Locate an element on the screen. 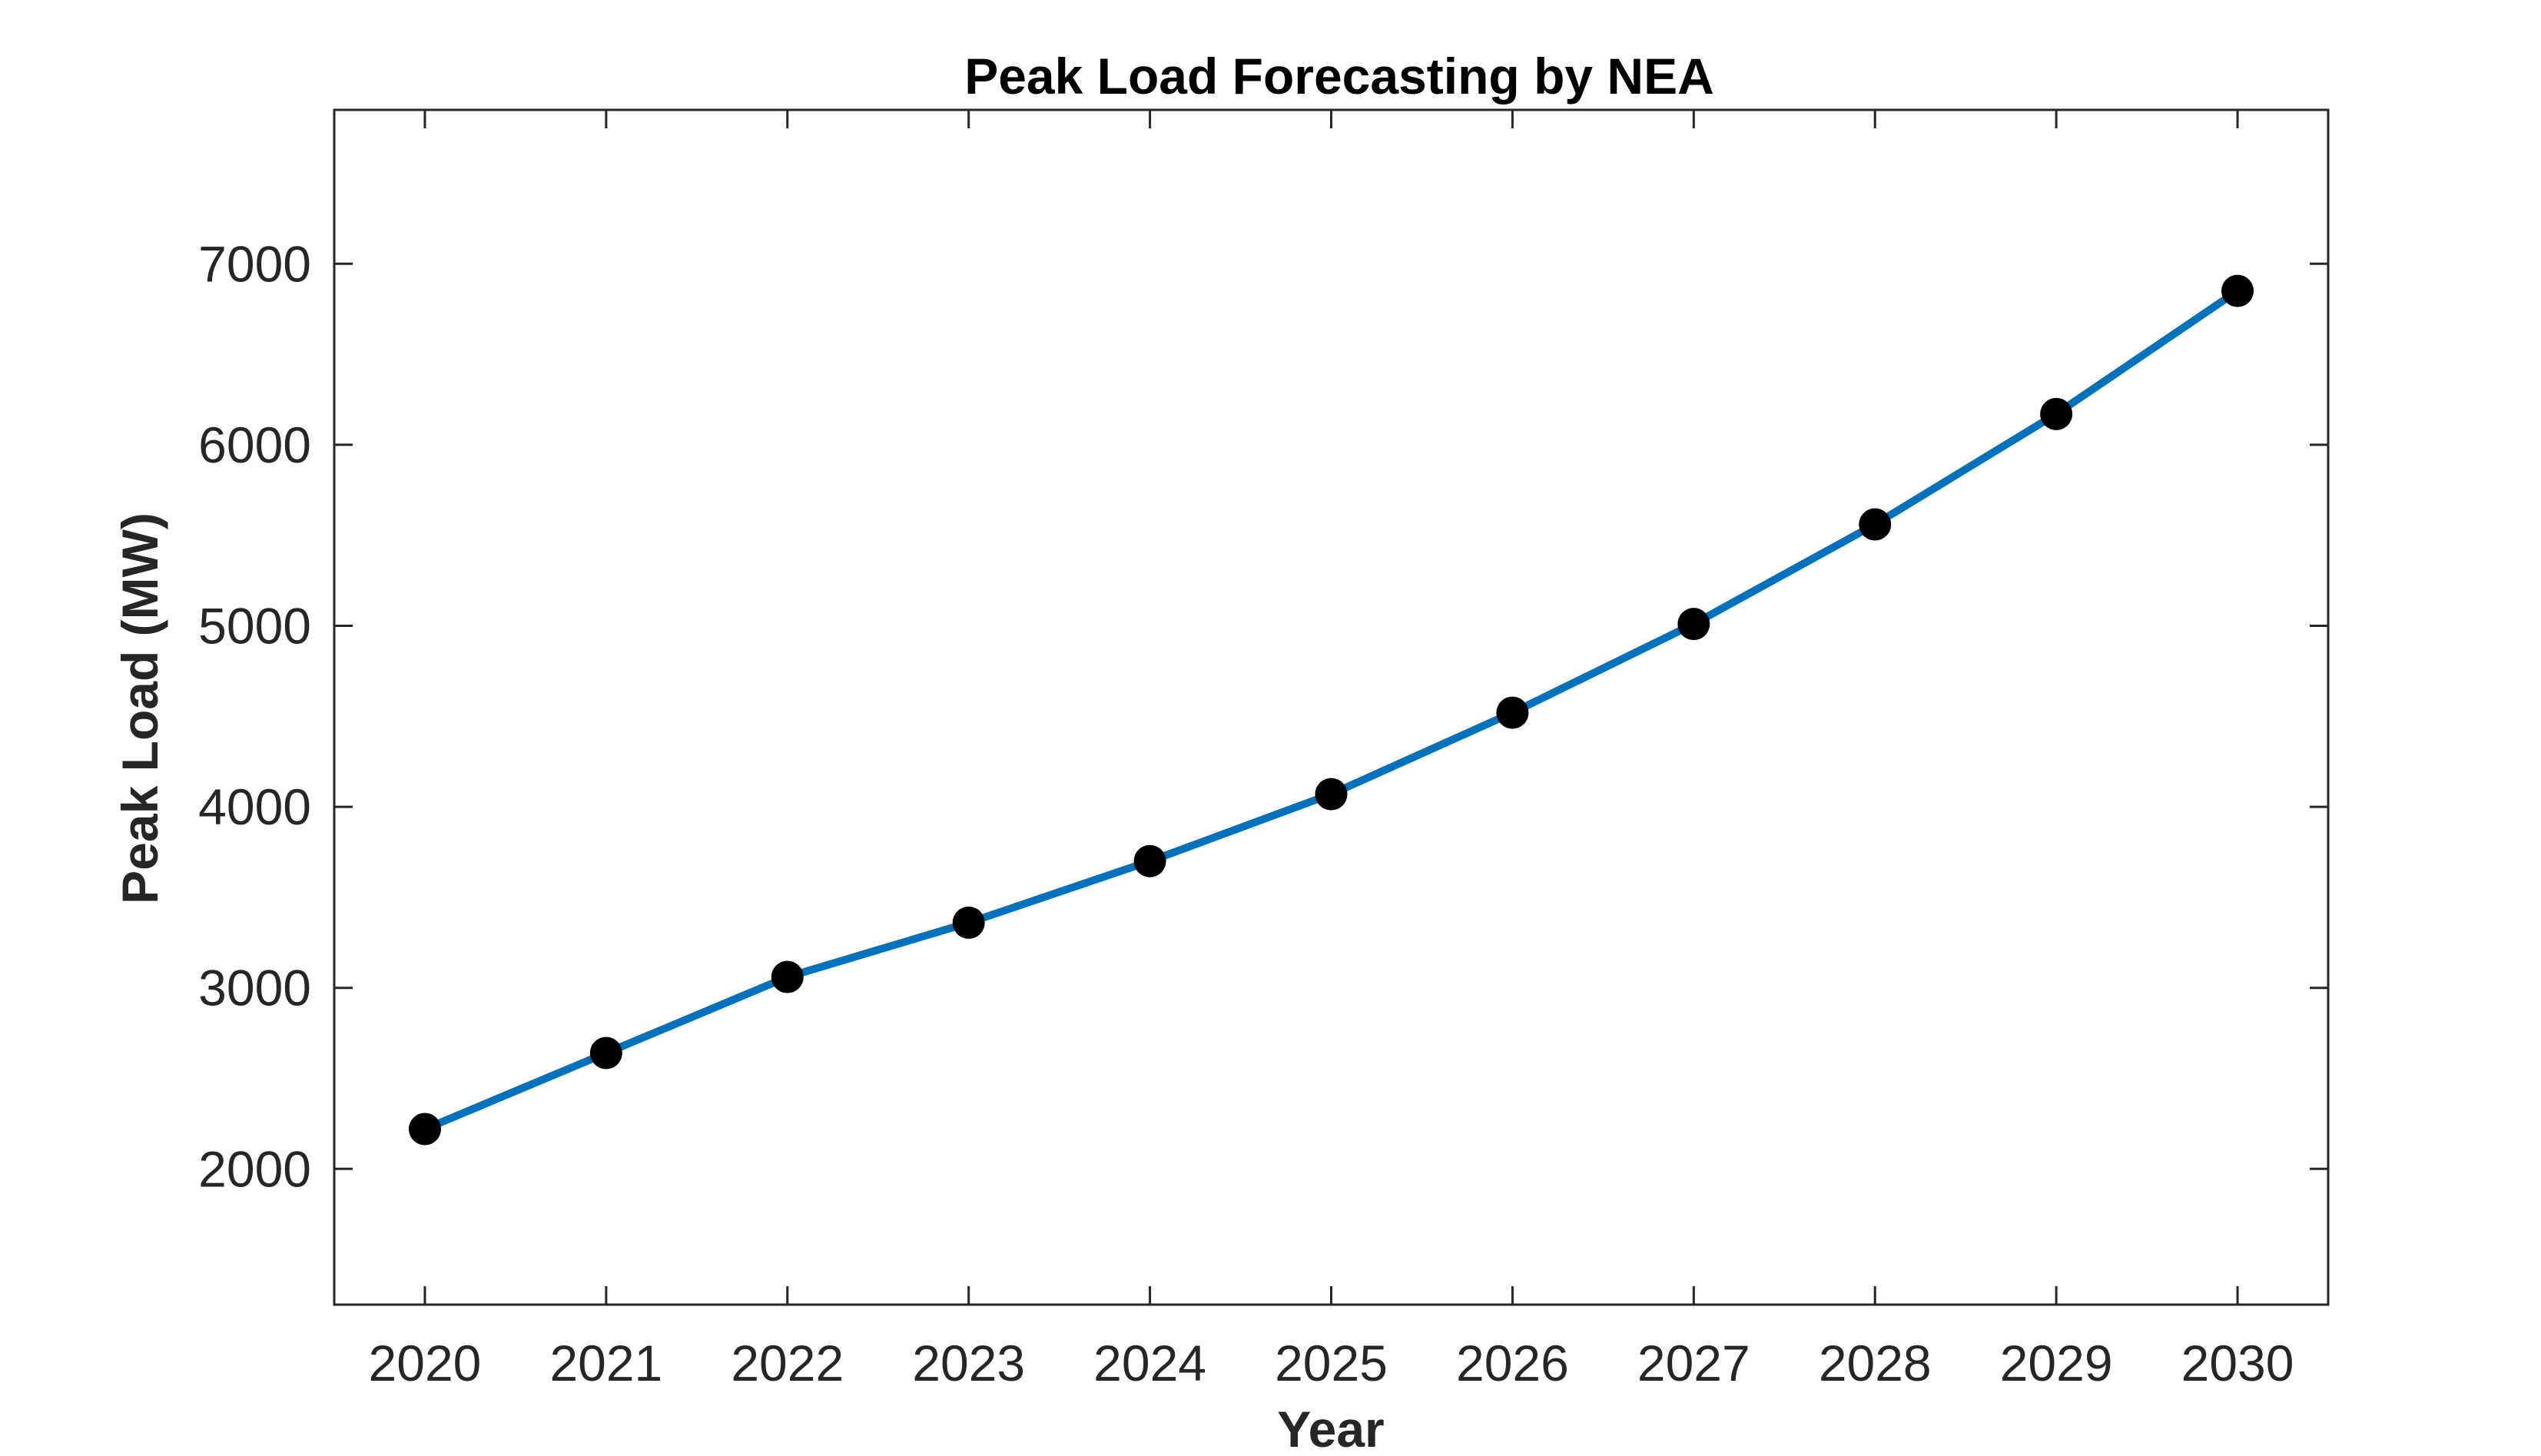 The width and height of the screenshot is (2541, 1456). x-tick-label: 2027 is located at coordinates (1693, 1363).